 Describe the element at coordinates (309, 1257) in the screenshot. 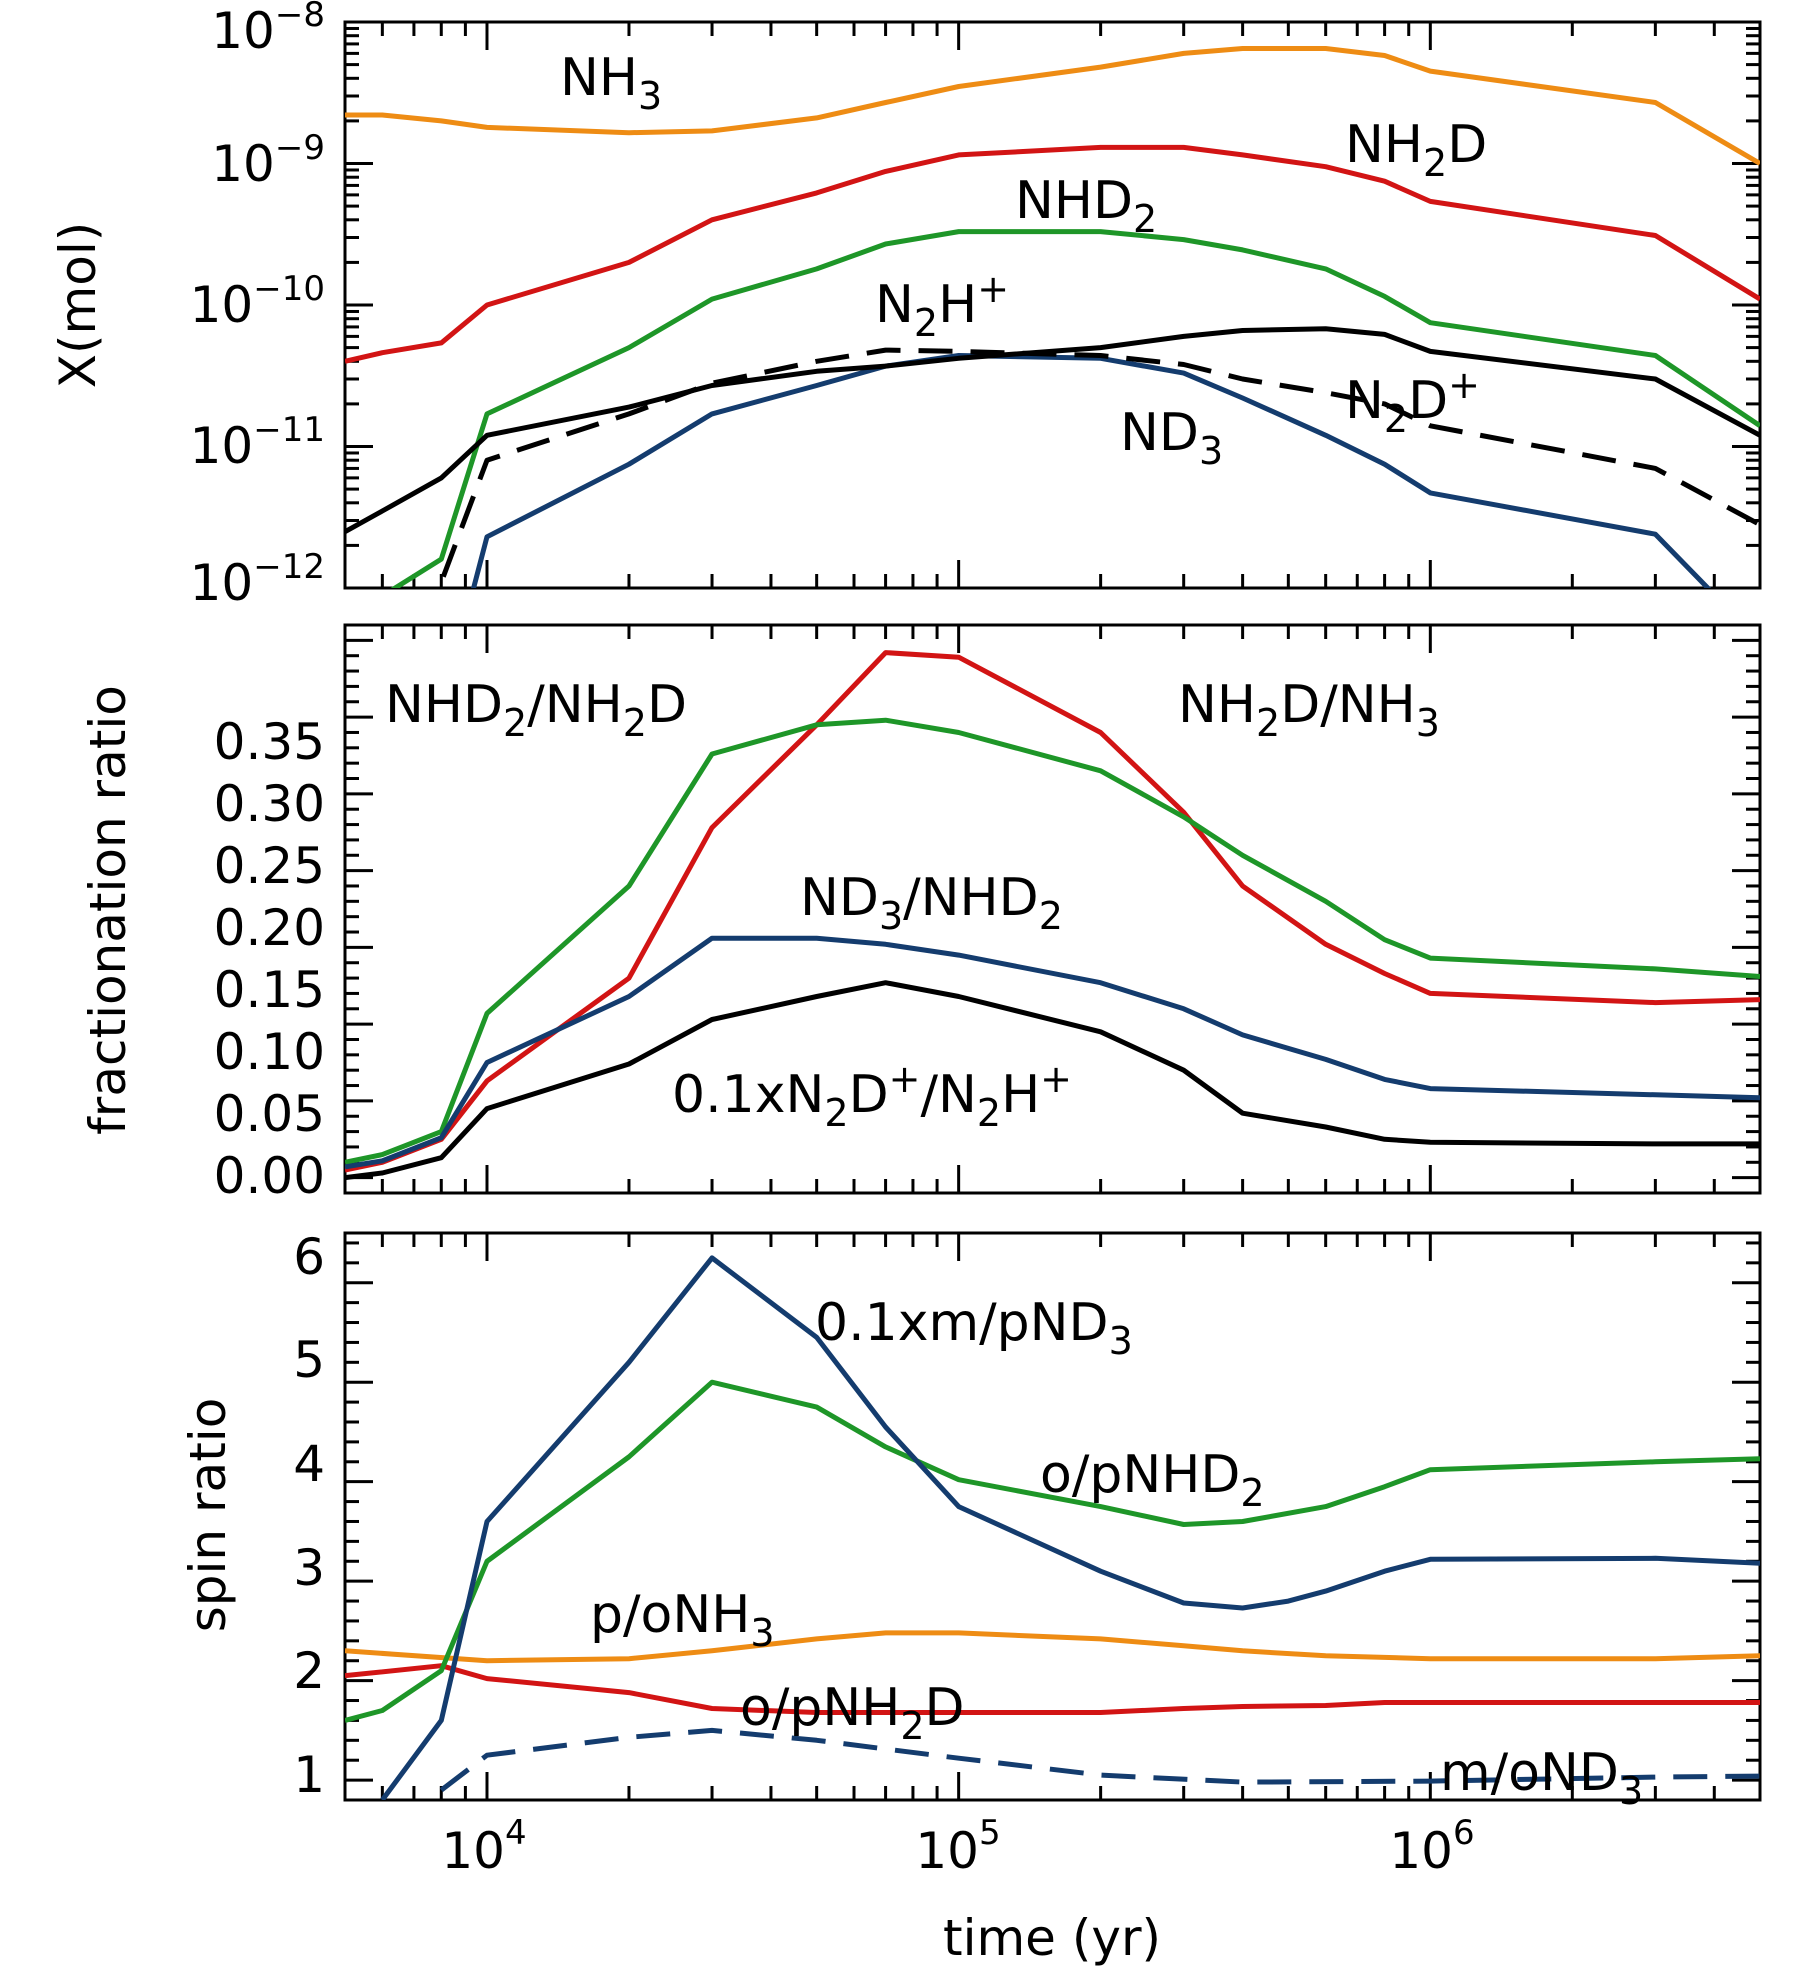

I see `bot-ytick-label: 6` at that location.